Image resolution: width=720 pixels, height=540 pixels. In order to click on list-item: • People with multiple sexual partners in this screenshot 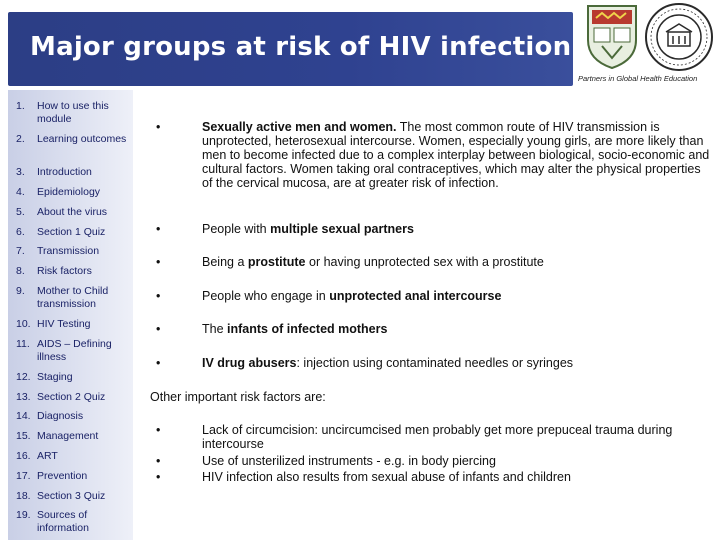, I will do `click(285, 229)`.